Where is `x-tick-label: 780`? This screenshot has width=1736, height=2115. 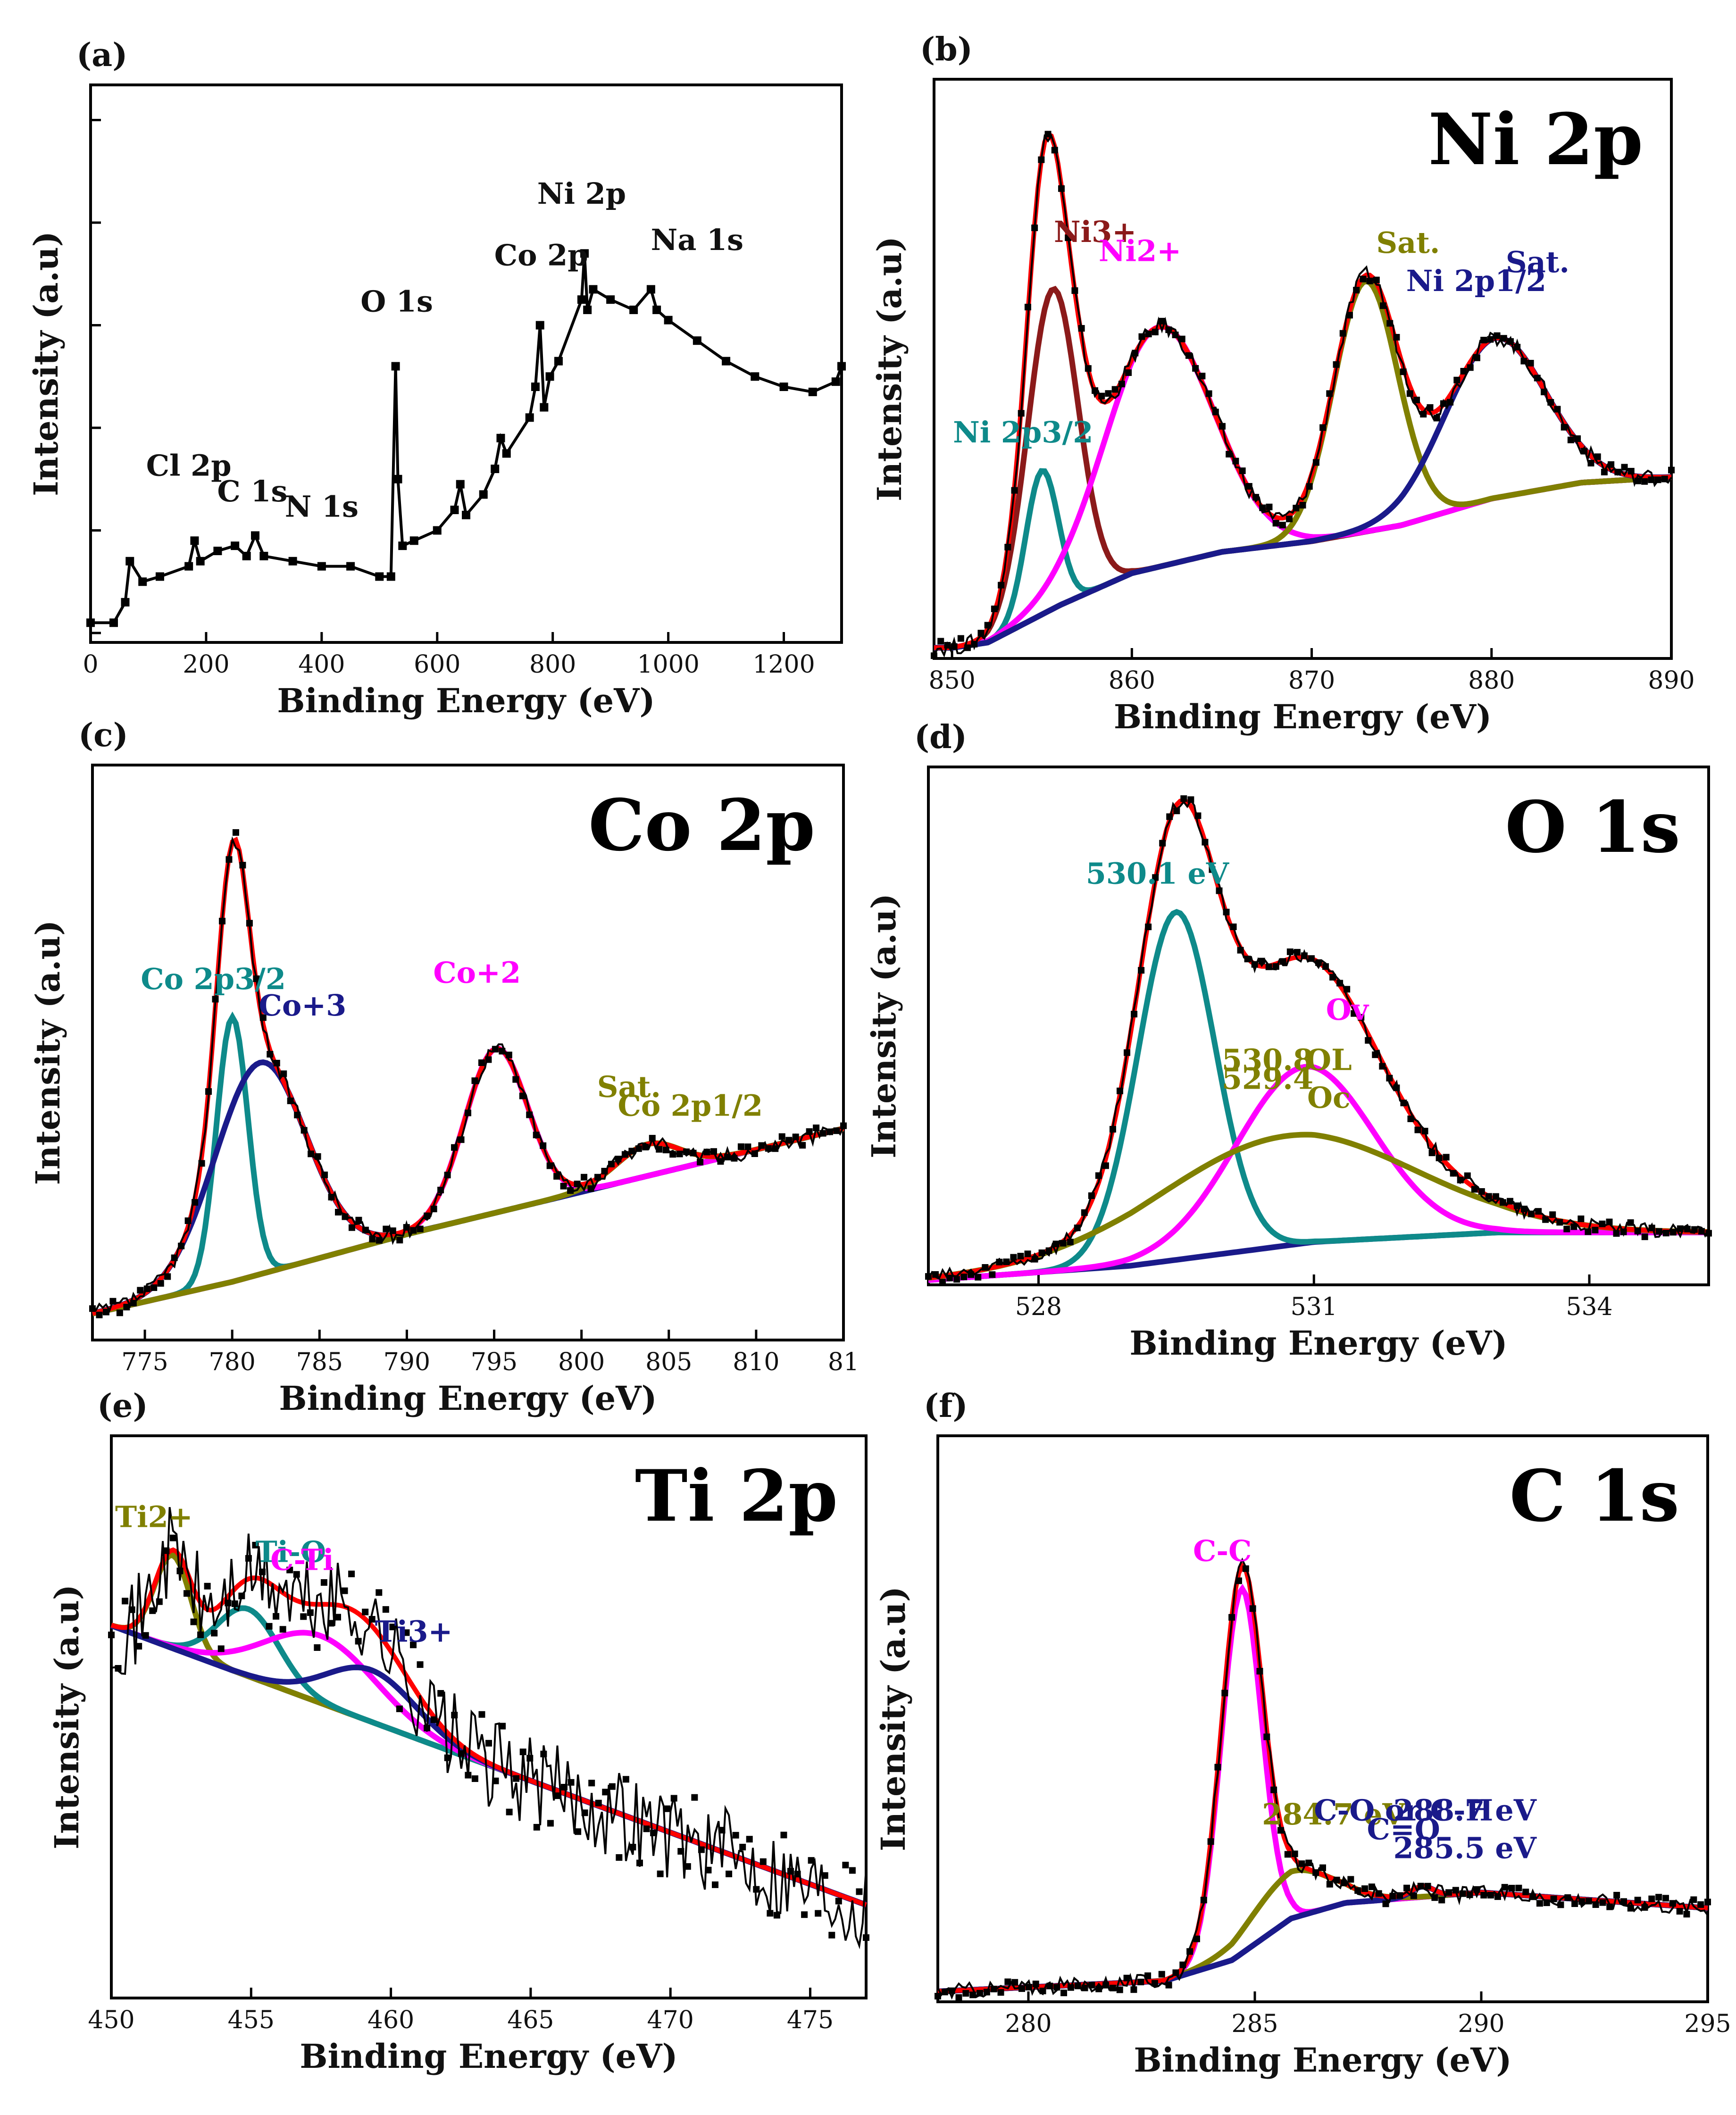 x-tick-label: 780 is located at coordinates (232, 1362).